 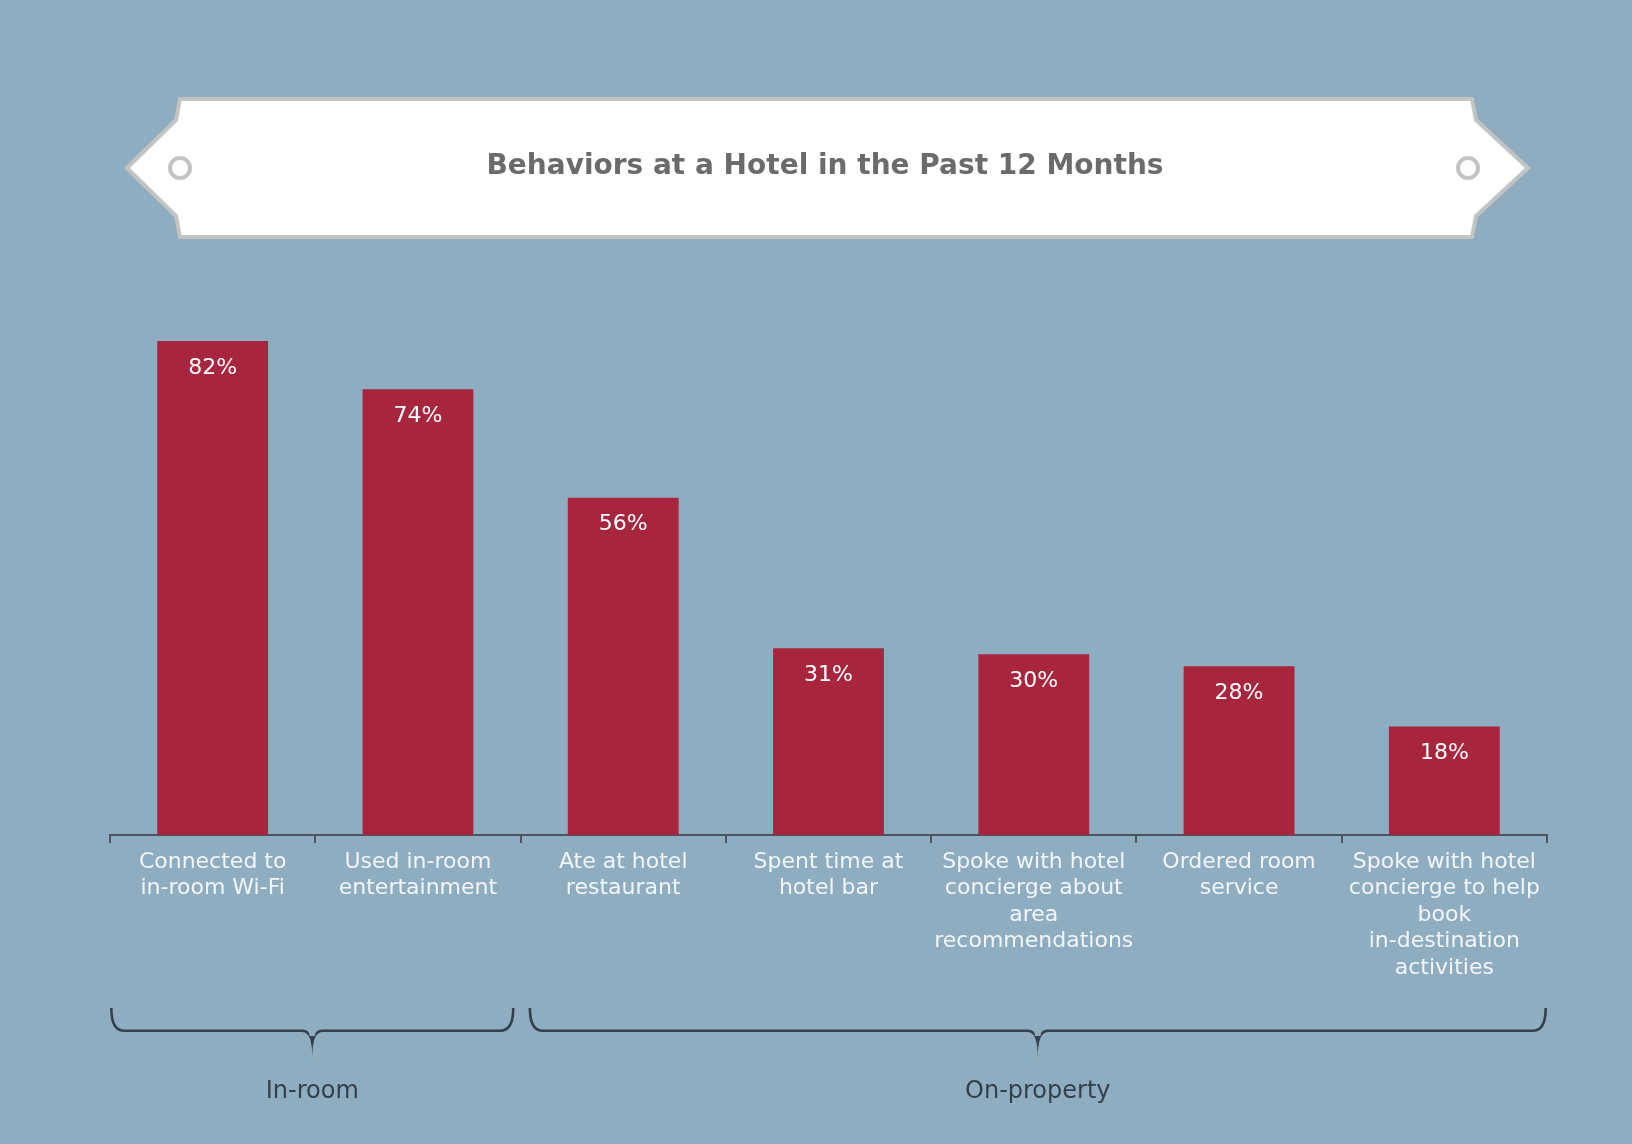 What do you see at coordinates (1034, 900) in the screenshot?
I see `x-tick-label: Spoke with hotel concierge about area recommendations` at bounding box center [1034, 900].